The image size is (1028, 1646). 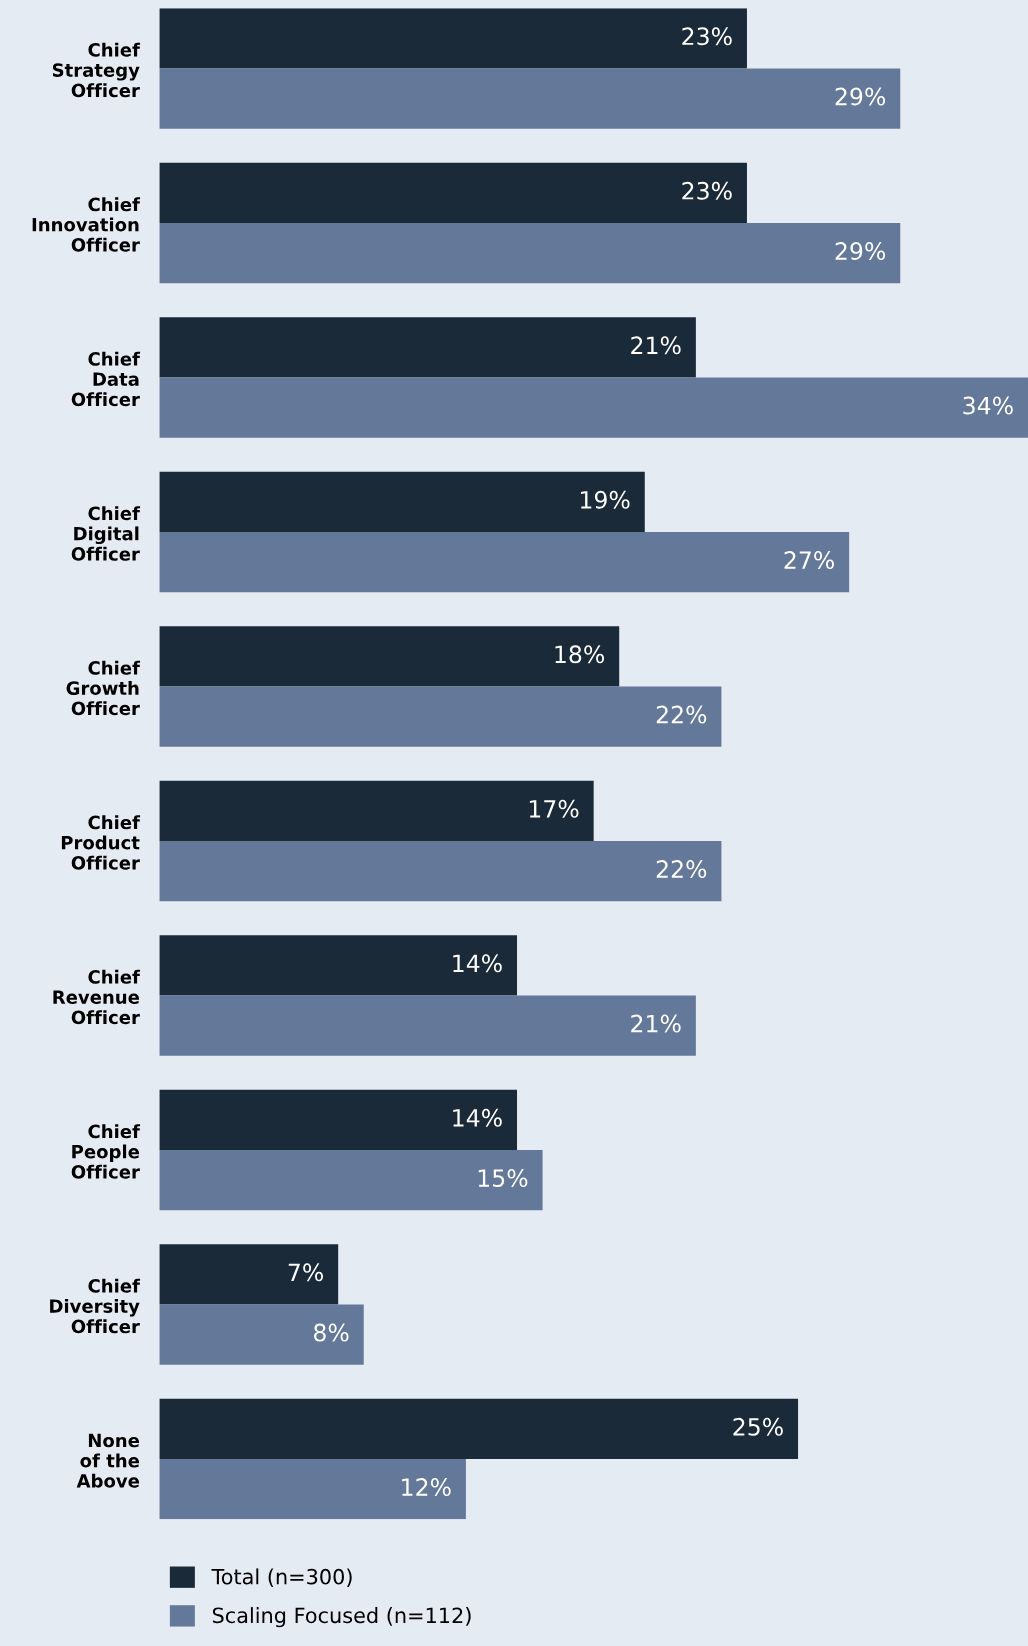 I want to click on data-label: 18%, so click(x=580, y=654).